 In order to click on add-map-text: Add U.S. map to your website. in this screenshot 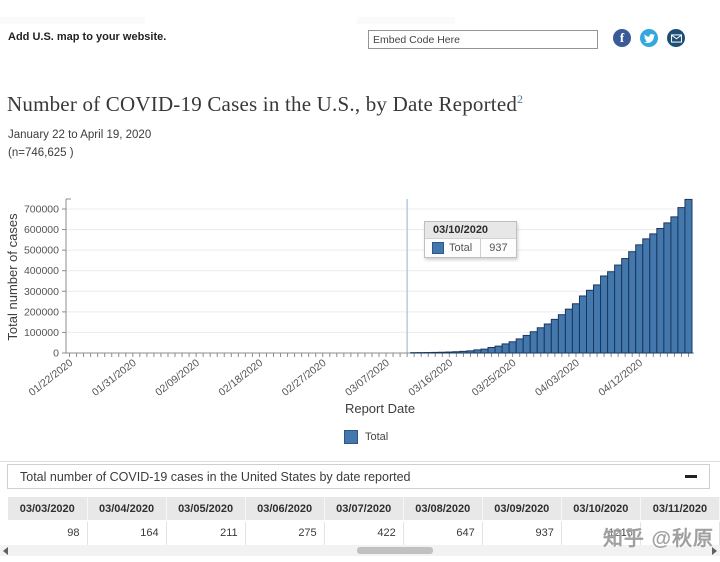, I will do `click(87, 37)`.